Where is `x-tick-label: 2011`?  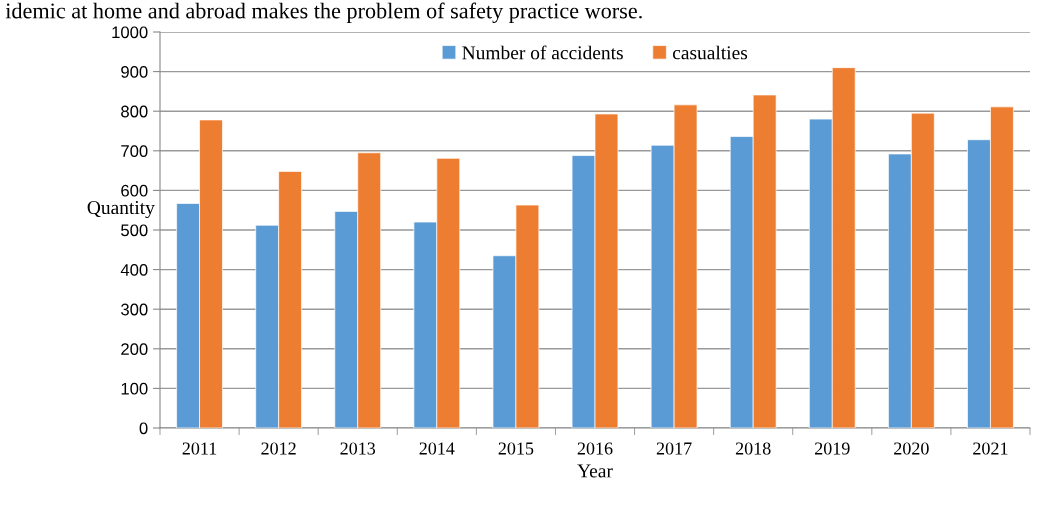
x-tick-label: 2011 is located at coordinates (199, 448).